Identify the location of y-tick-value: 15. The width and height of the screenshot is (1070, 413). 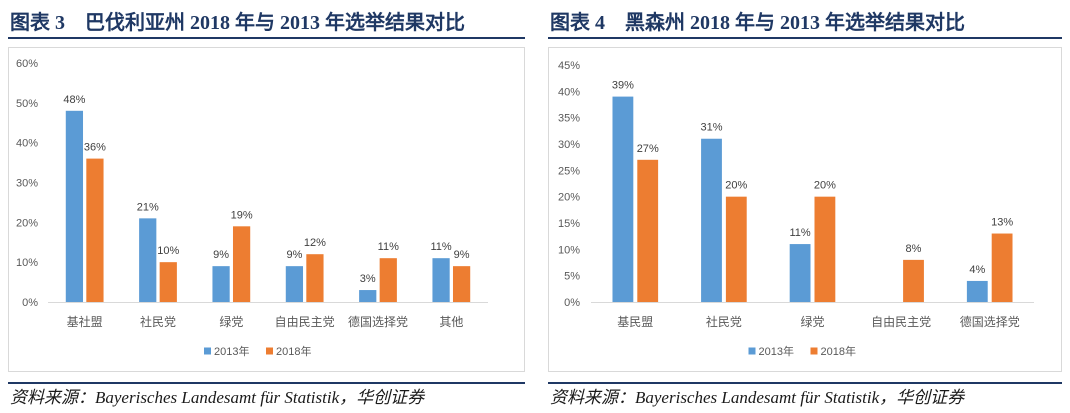
(564, 224).